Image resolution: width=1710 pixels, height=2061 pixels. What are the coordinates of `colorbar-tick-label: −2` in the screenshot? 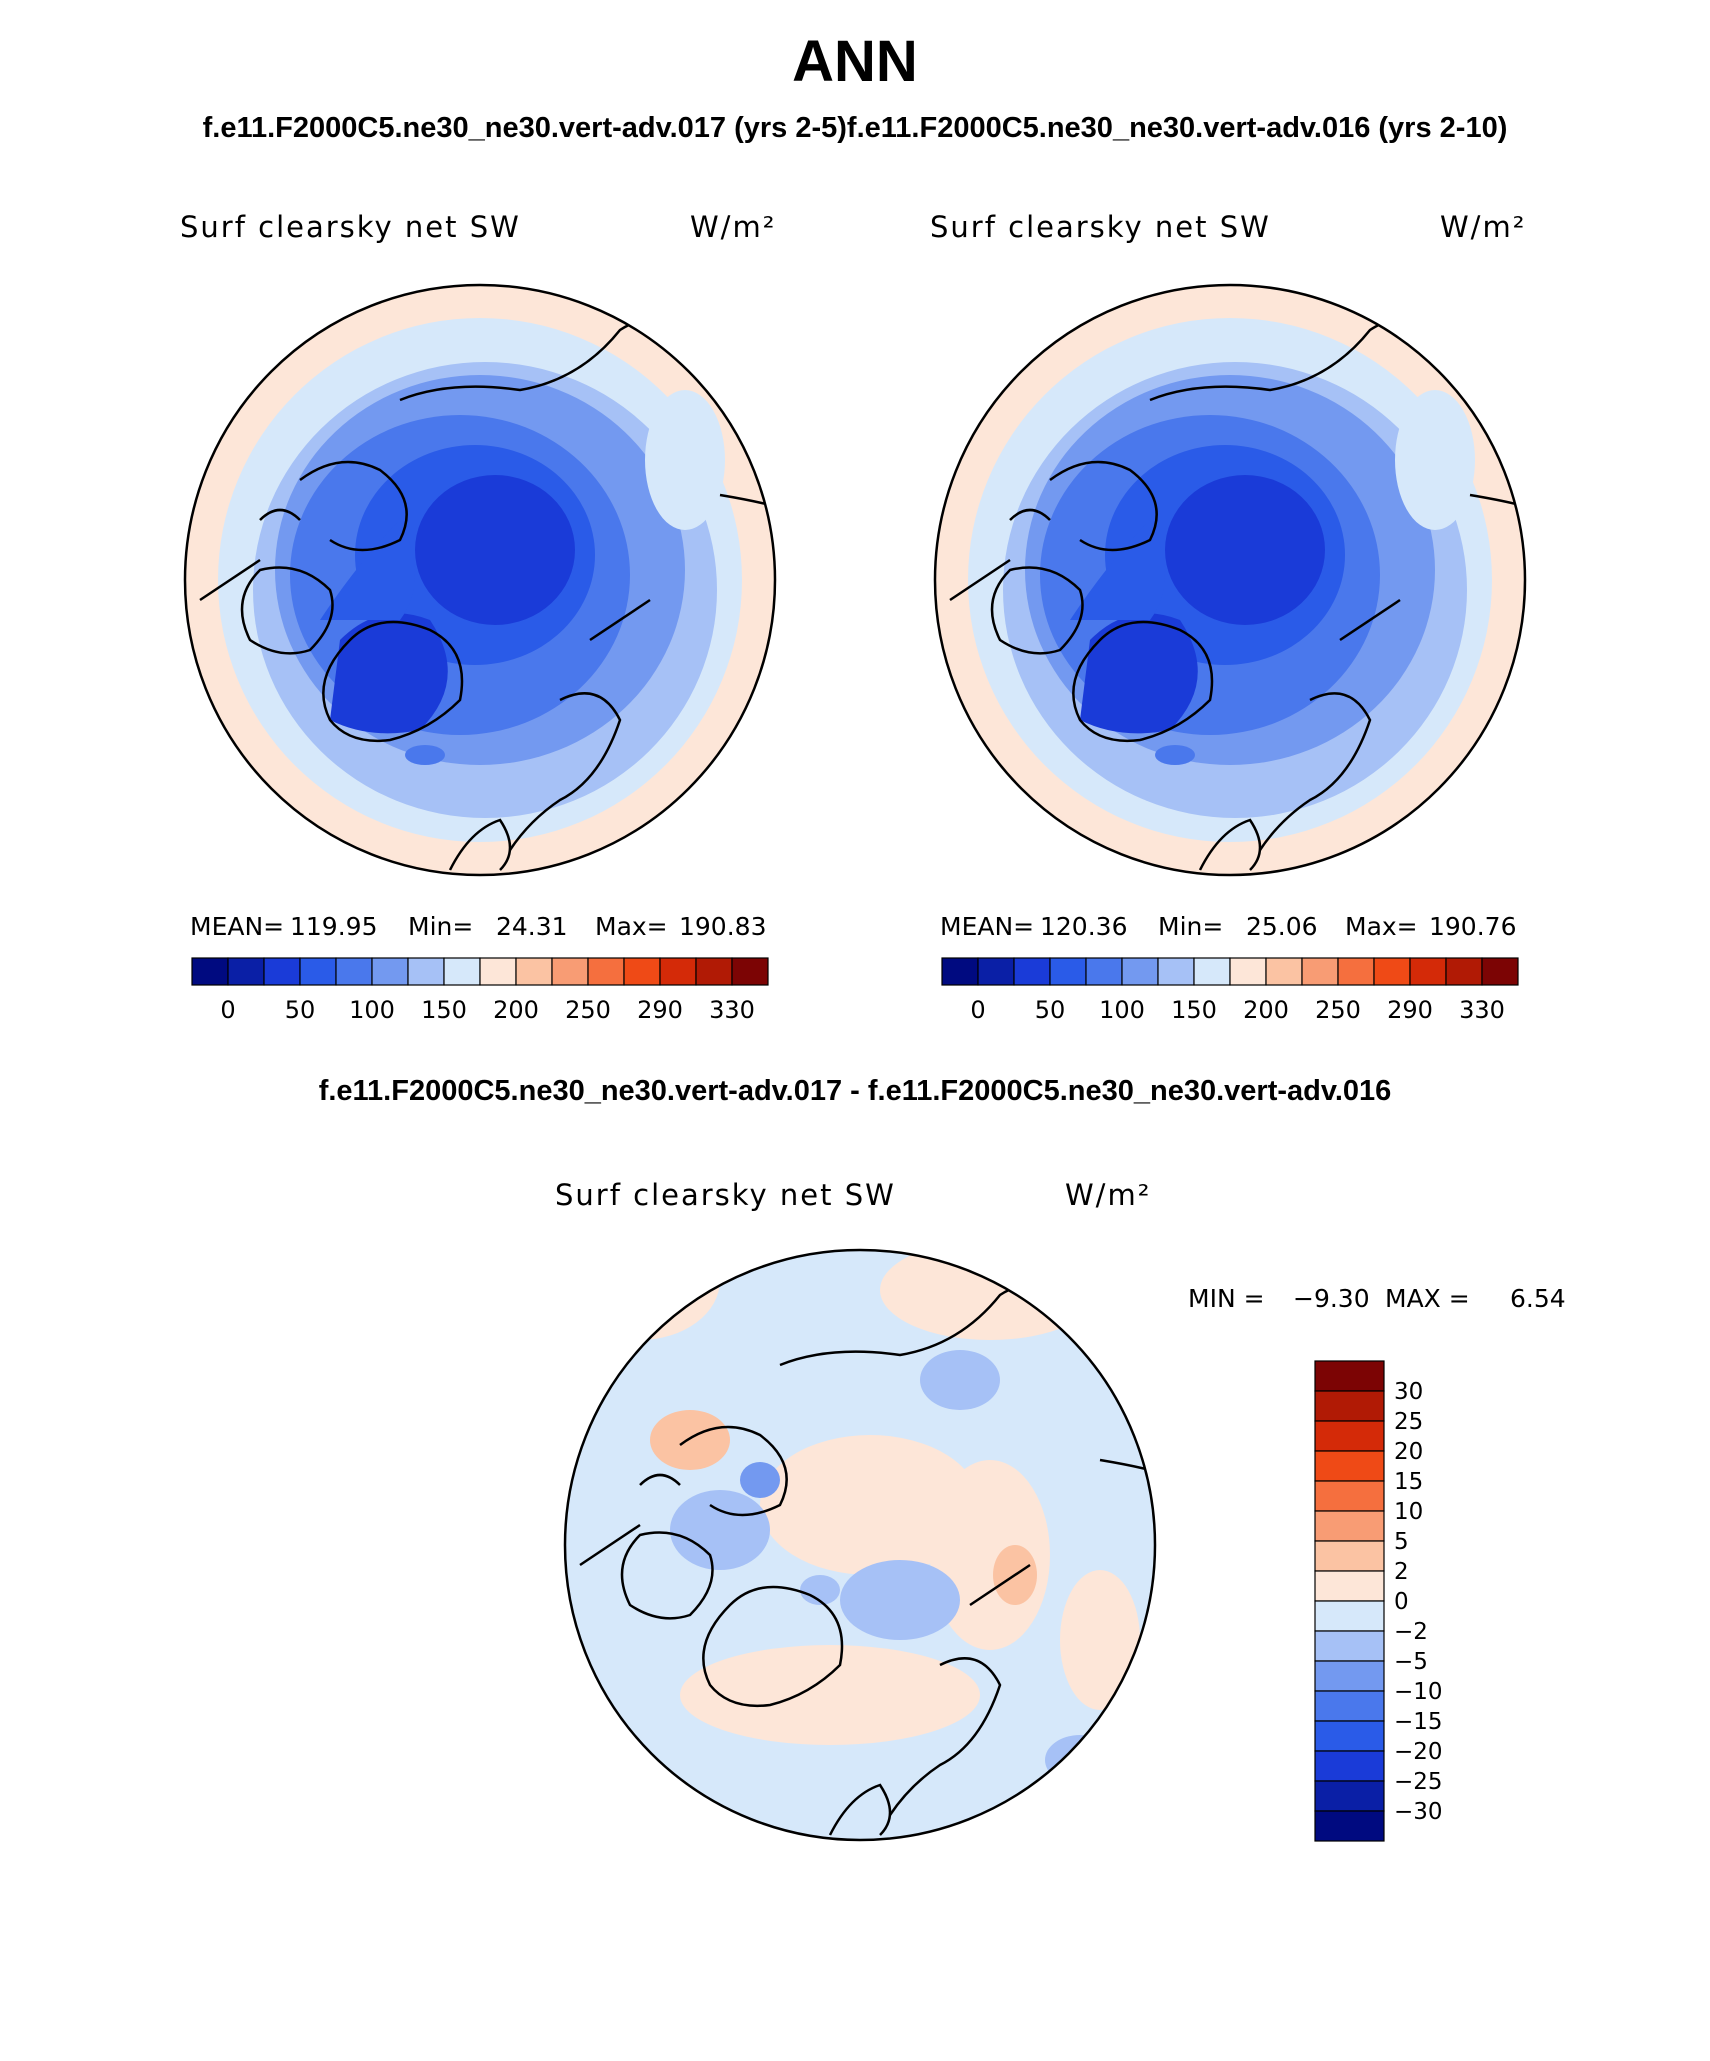 It's located at (1411, 1632).